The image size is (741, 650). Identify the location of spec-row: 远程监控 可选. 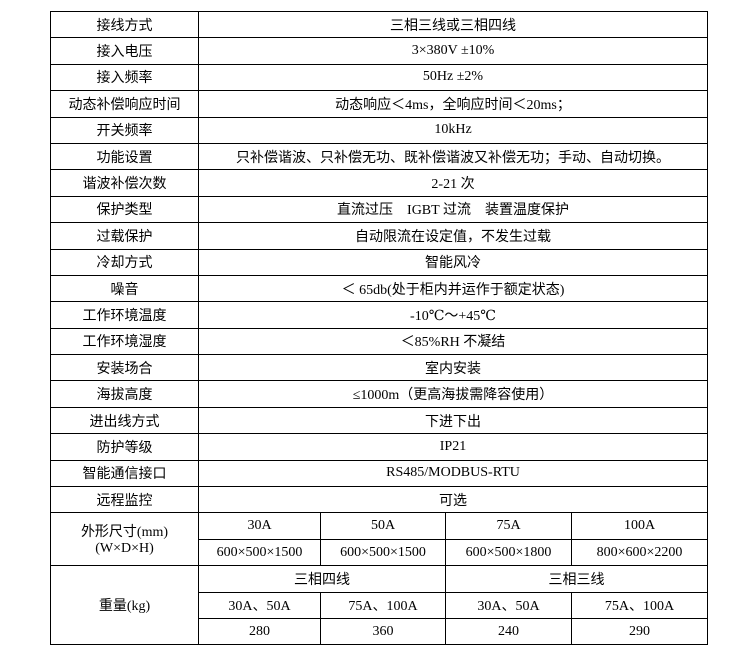
(379, 500).